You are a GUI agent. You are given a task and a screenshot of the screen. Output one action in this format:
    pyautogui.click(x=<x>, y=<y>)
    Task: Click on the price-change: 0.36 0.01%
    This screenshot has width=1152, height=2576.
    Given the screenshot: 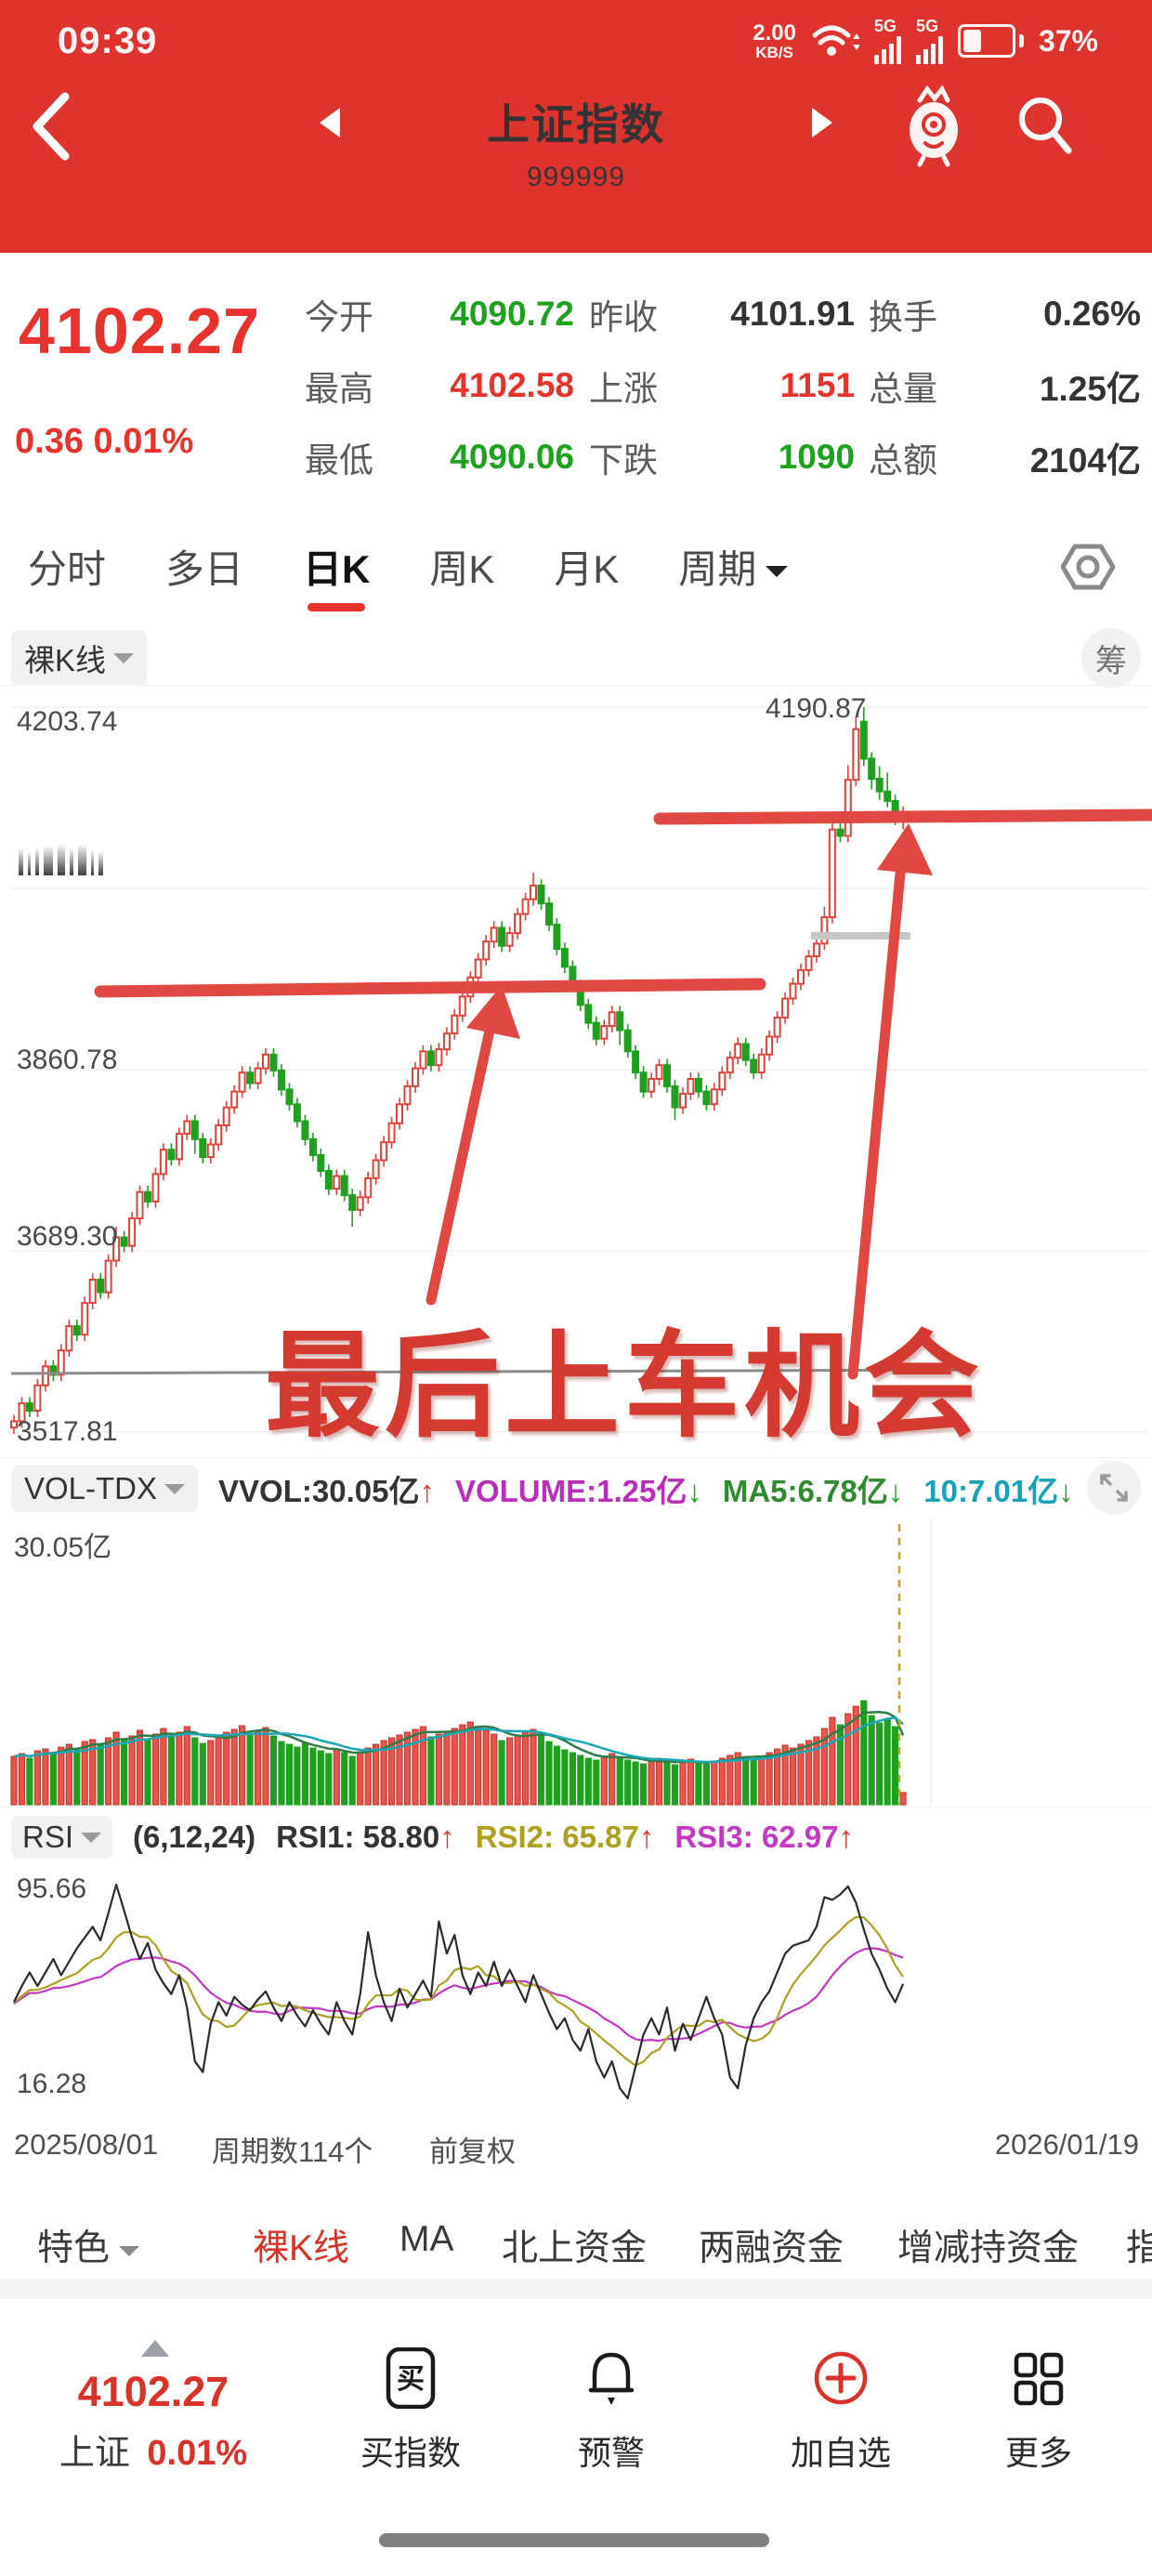 What is the action you would take?
    pyautogui.click(x=104, y=441)
    